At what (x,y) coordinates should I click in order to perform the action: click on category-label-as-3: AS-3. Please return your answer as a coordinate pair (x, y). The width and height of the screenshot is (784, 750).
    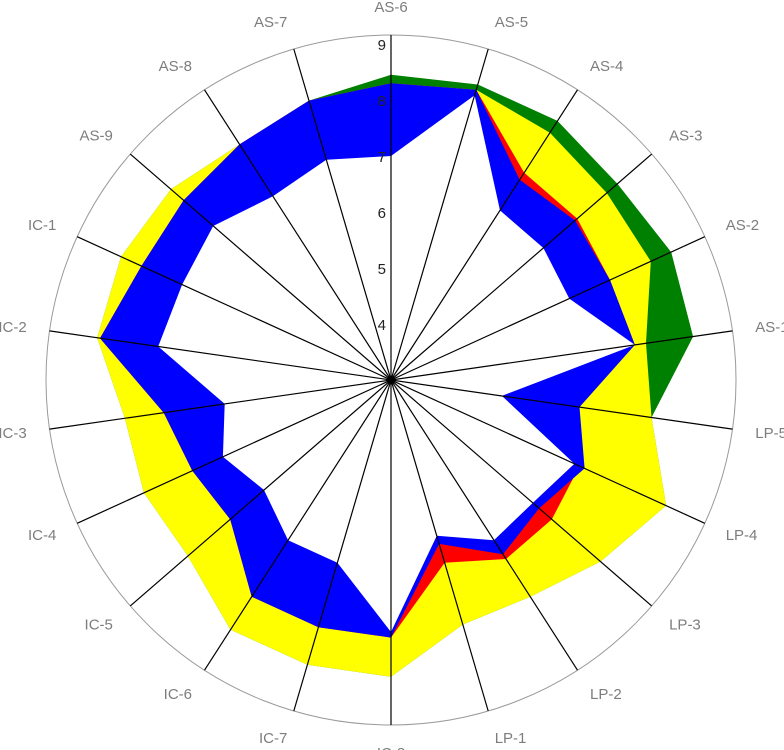
    Looking at the image, I should click on (685, 136).